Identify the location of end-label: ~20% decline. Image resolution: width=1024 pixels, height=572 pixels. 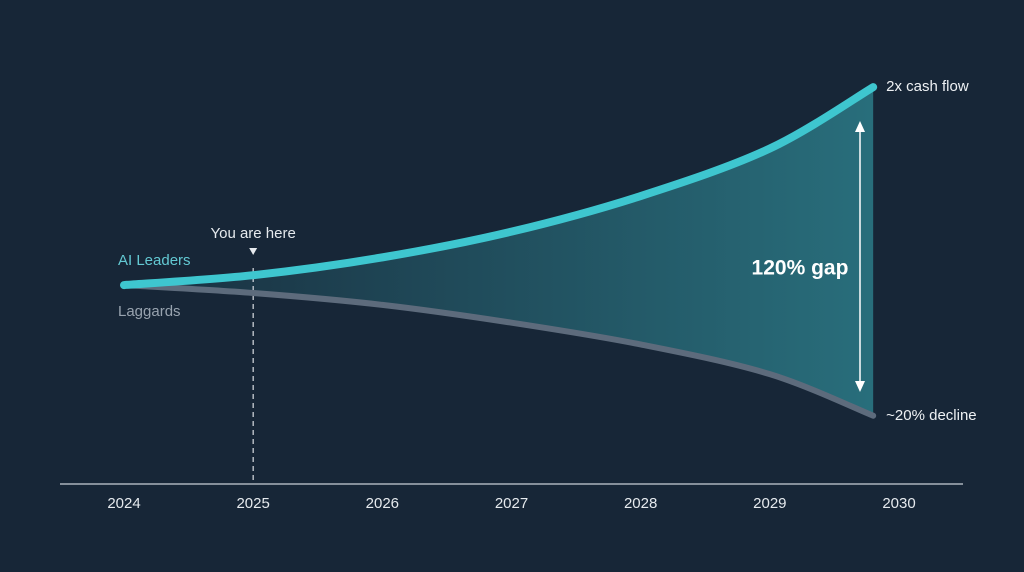
(931, 415).